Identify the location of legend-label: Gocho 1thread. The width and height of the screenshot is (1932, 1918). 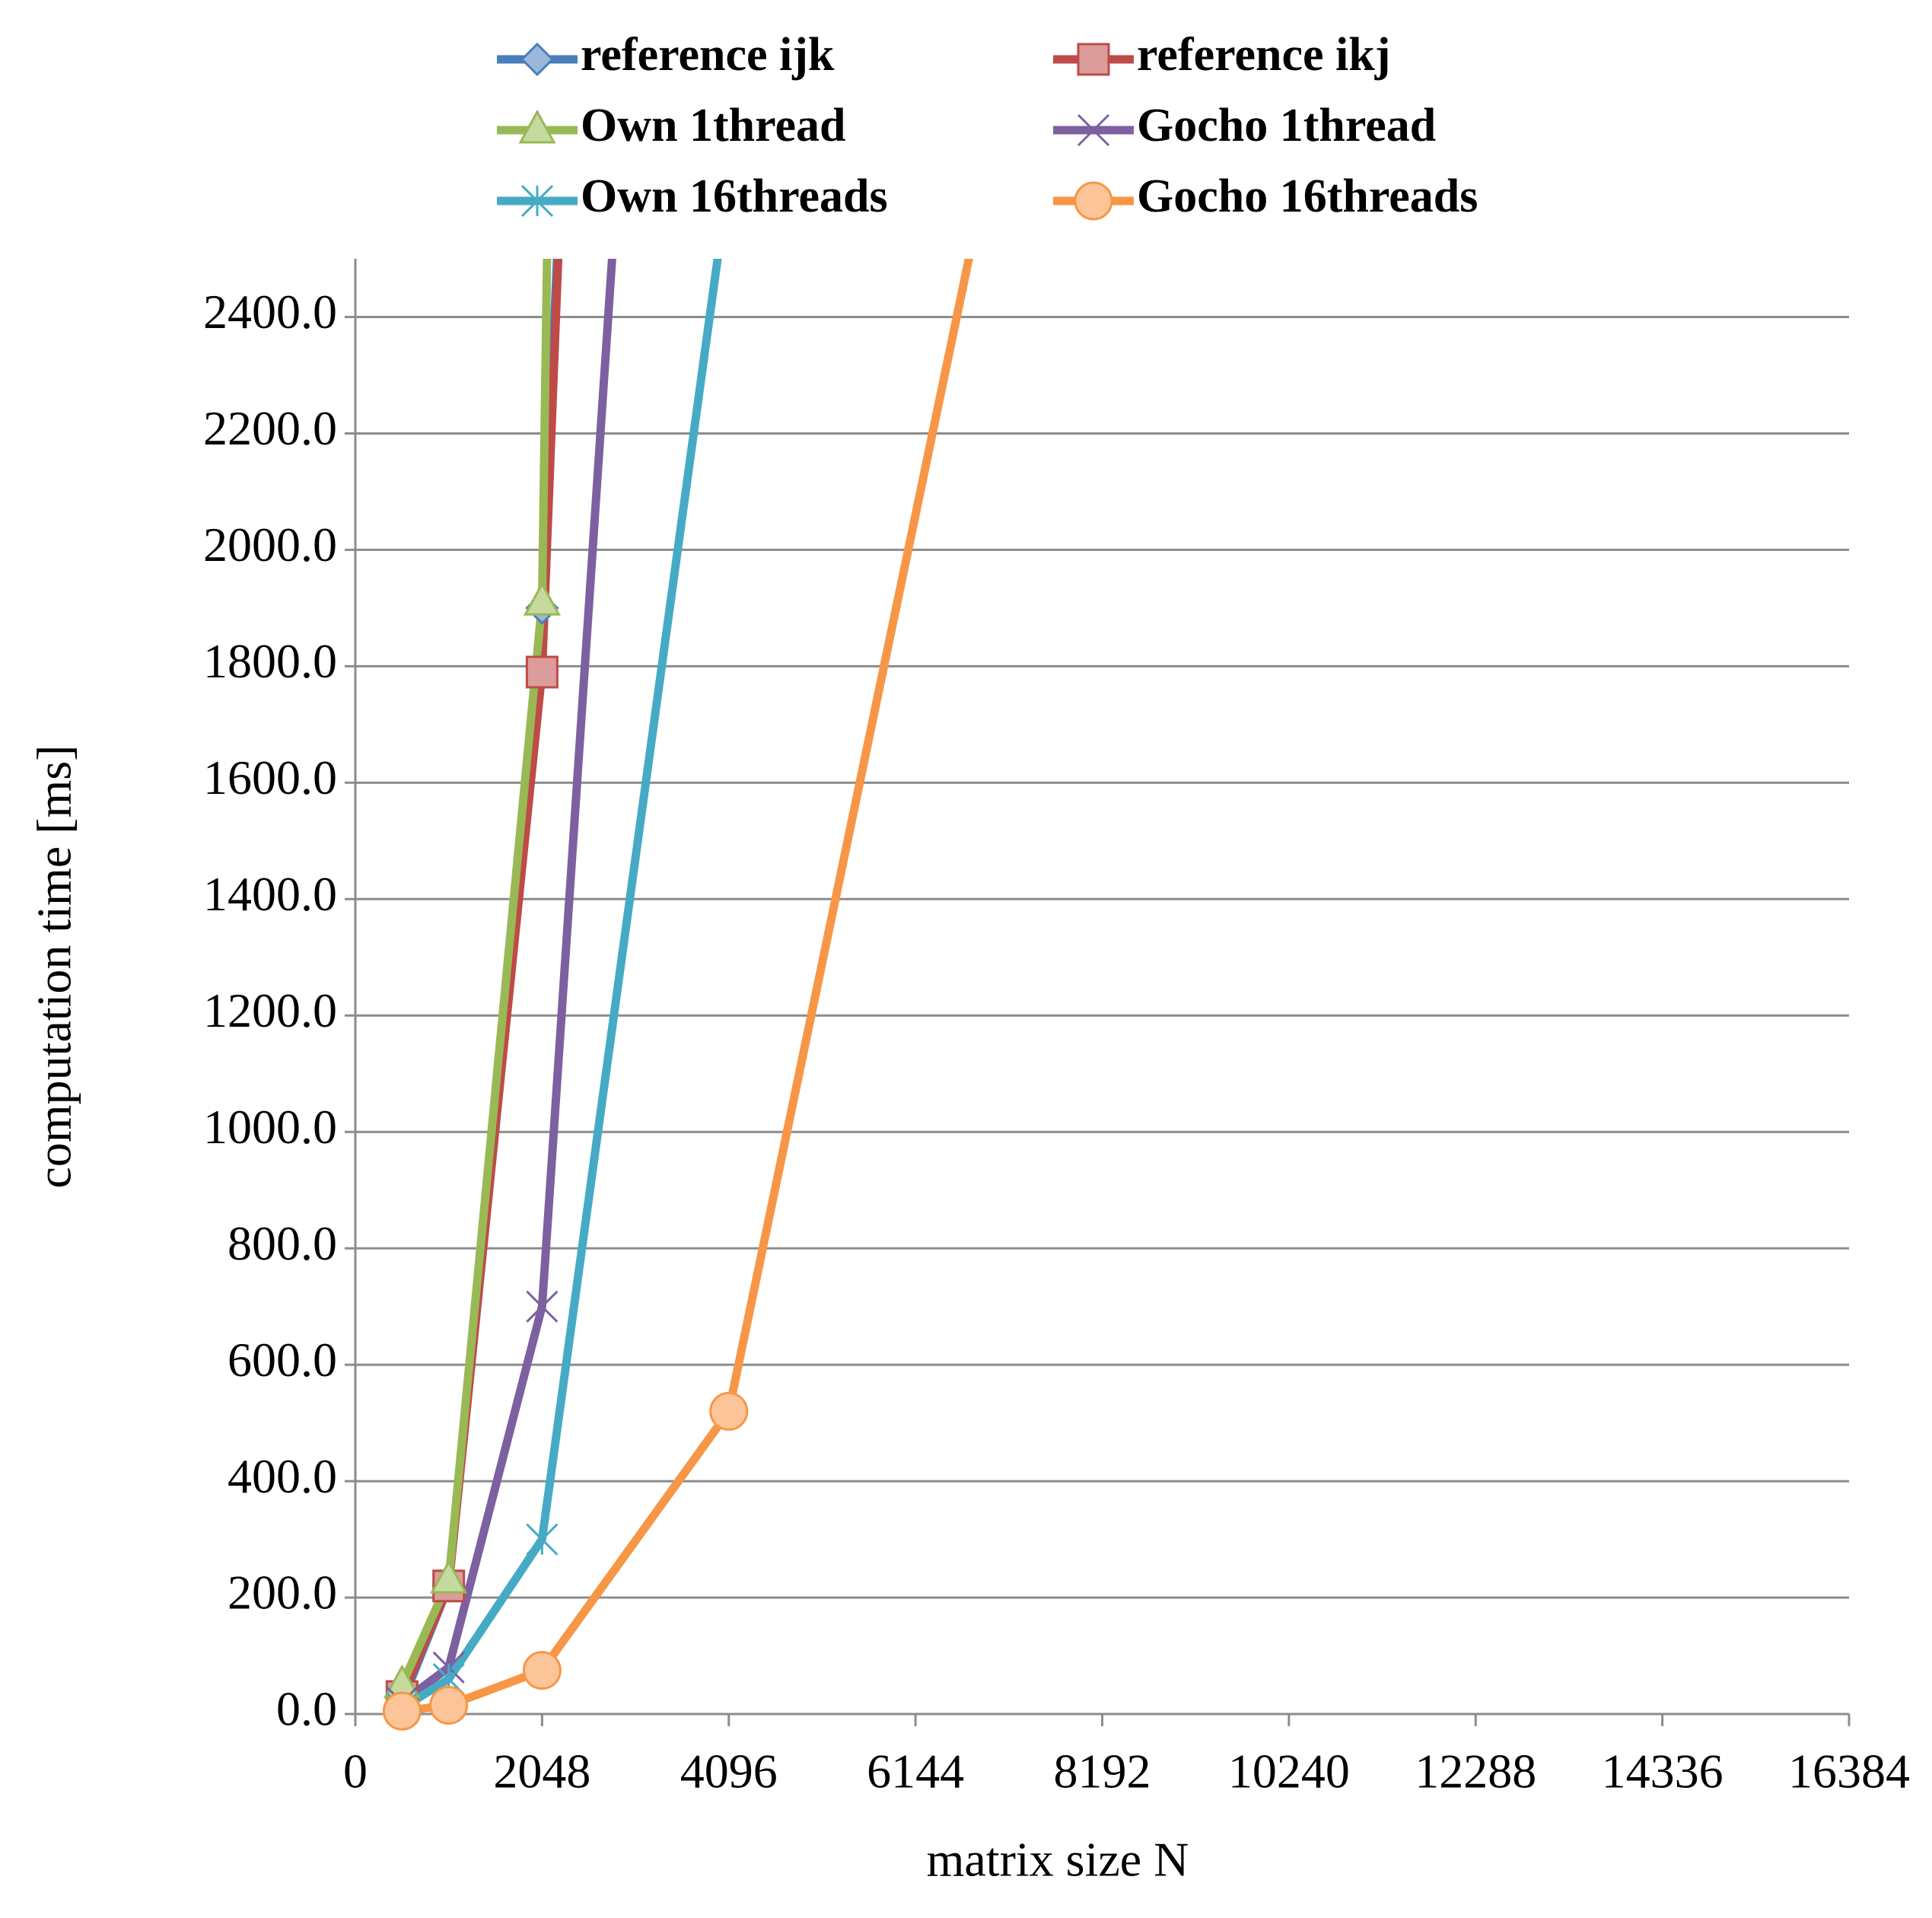
(1286, 125).